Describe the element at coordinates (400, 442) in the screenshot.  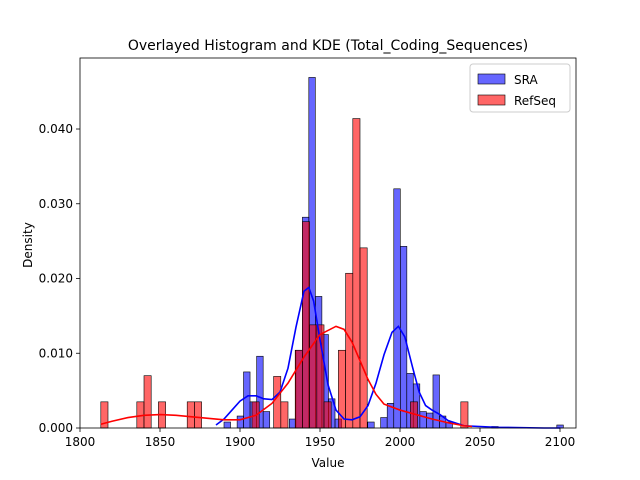
I see `x-tick-label: 2000` at that location.